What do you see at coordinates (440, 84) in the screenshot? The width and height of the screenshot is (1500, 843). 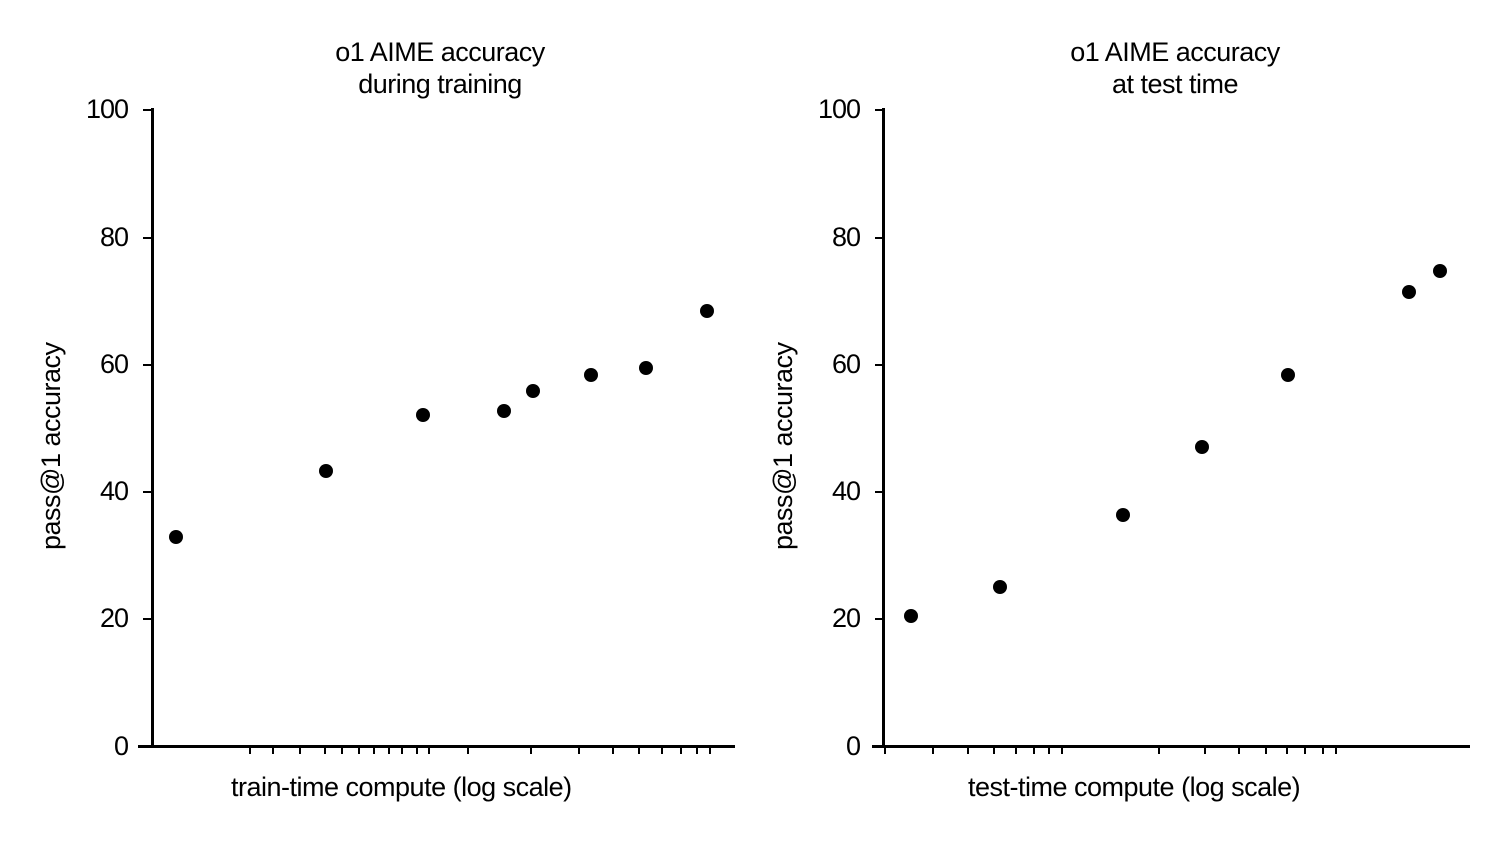 I see `title-line-2: during training` at bounding box center [440, 84].